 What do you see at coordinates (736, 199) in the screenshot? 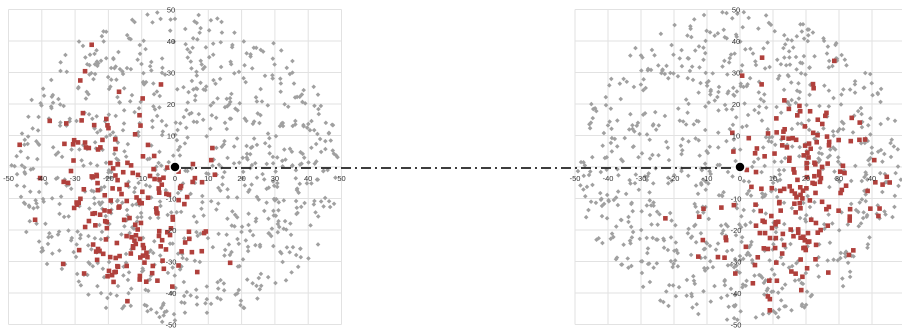
I see `y-tick-label: -10` at bounding box center [736, 199].